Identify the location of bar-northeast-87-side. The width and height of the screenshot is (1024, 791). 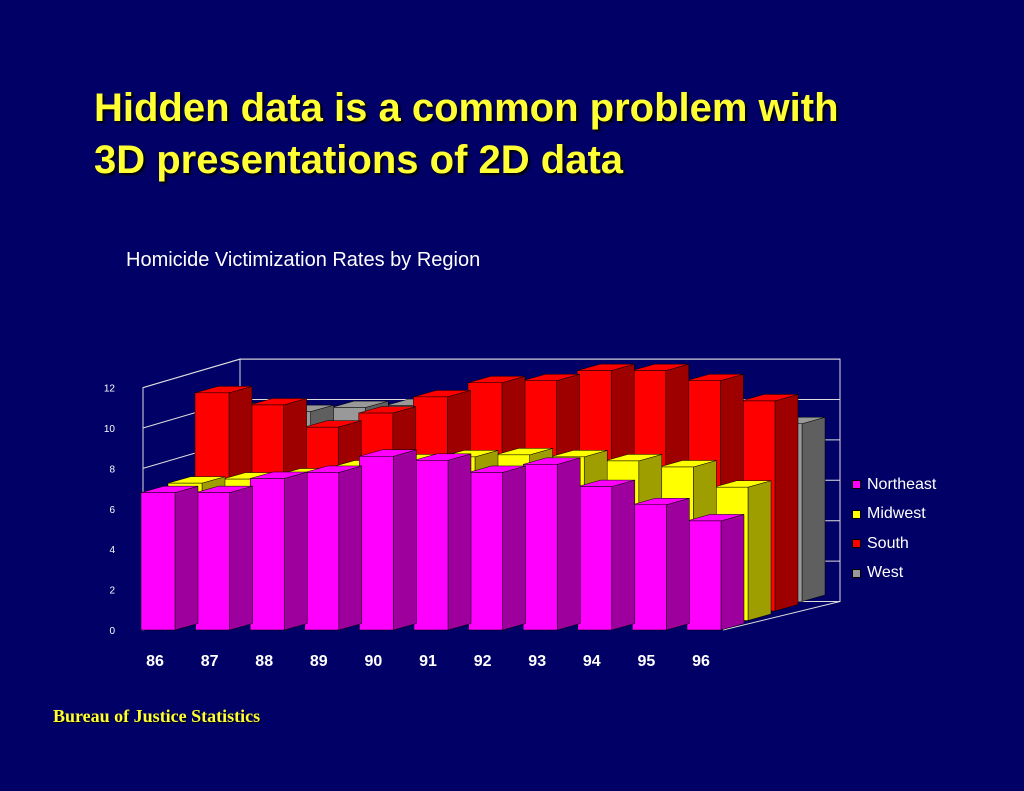
(241, 558).